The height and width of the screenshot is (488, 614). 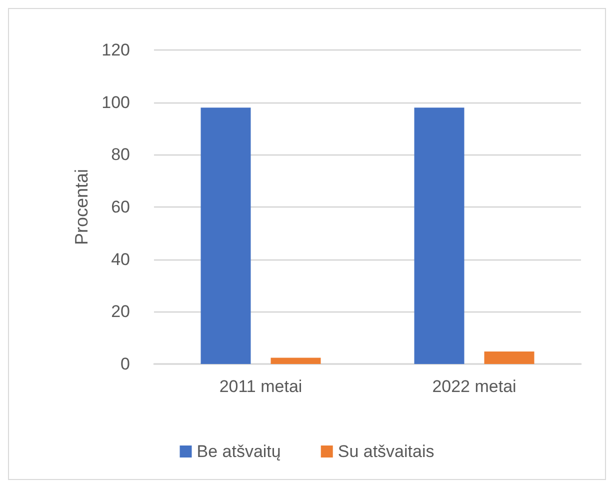 What do you see at coordinates (116, 102) in the screenshot?
I see `y-tick-label: 100` at bounding box center [116, 102].